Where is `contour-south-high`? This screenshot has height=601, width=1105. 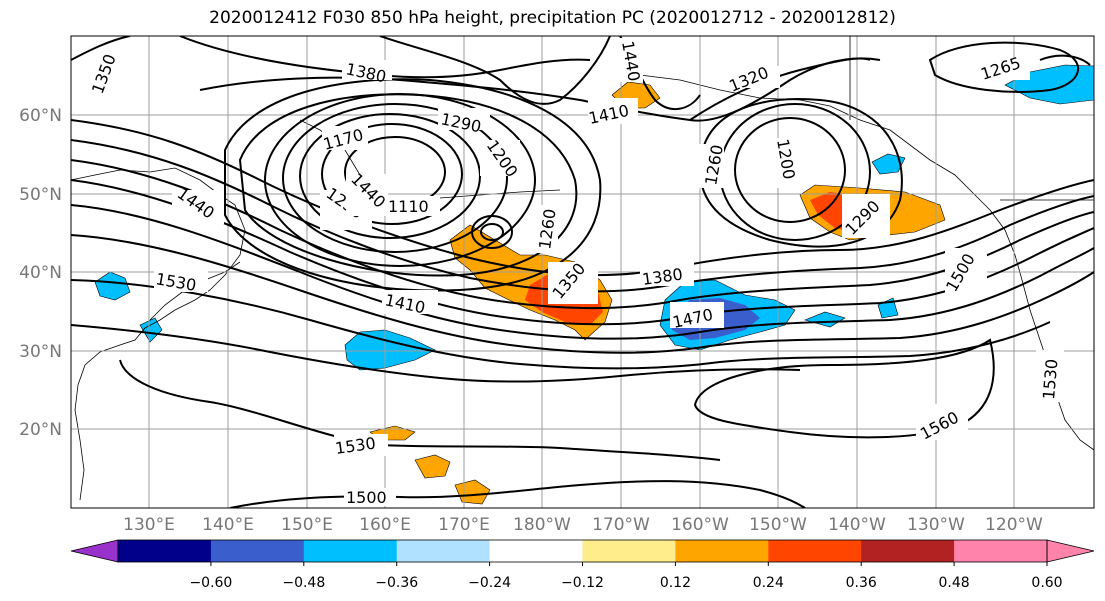 contour-south-high is located at coordinates (844, 388).